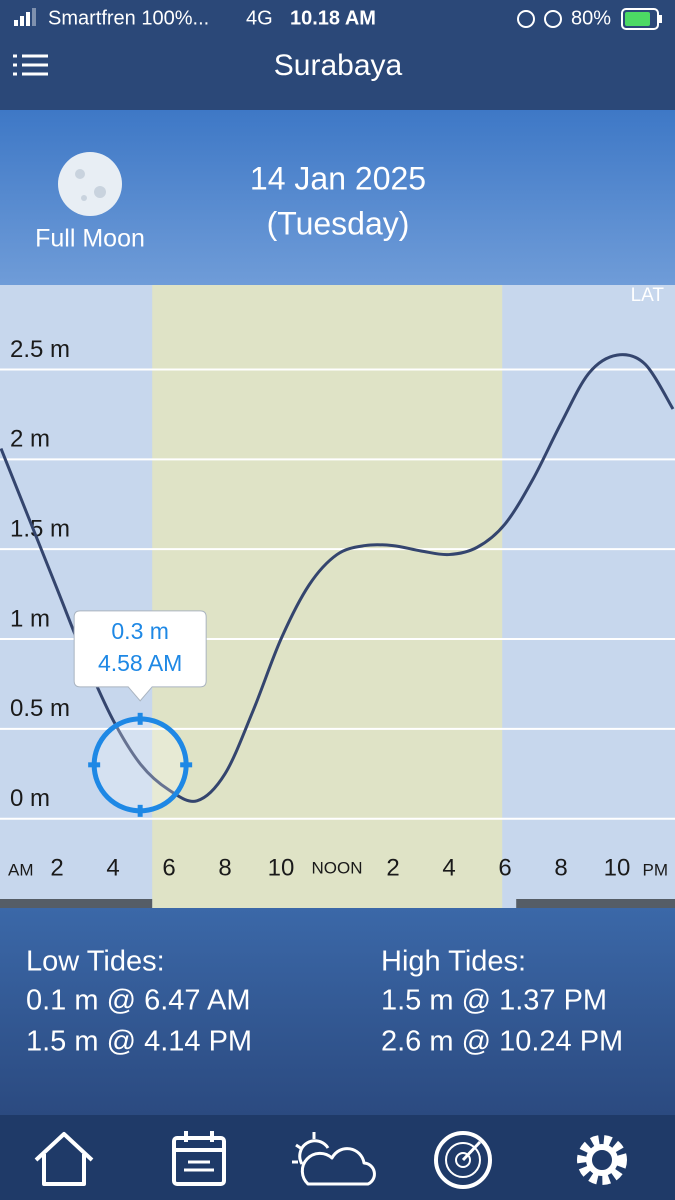  Describe the element at coordinates (641, 19) in the screenshot. I see `battery-icon` at that location.